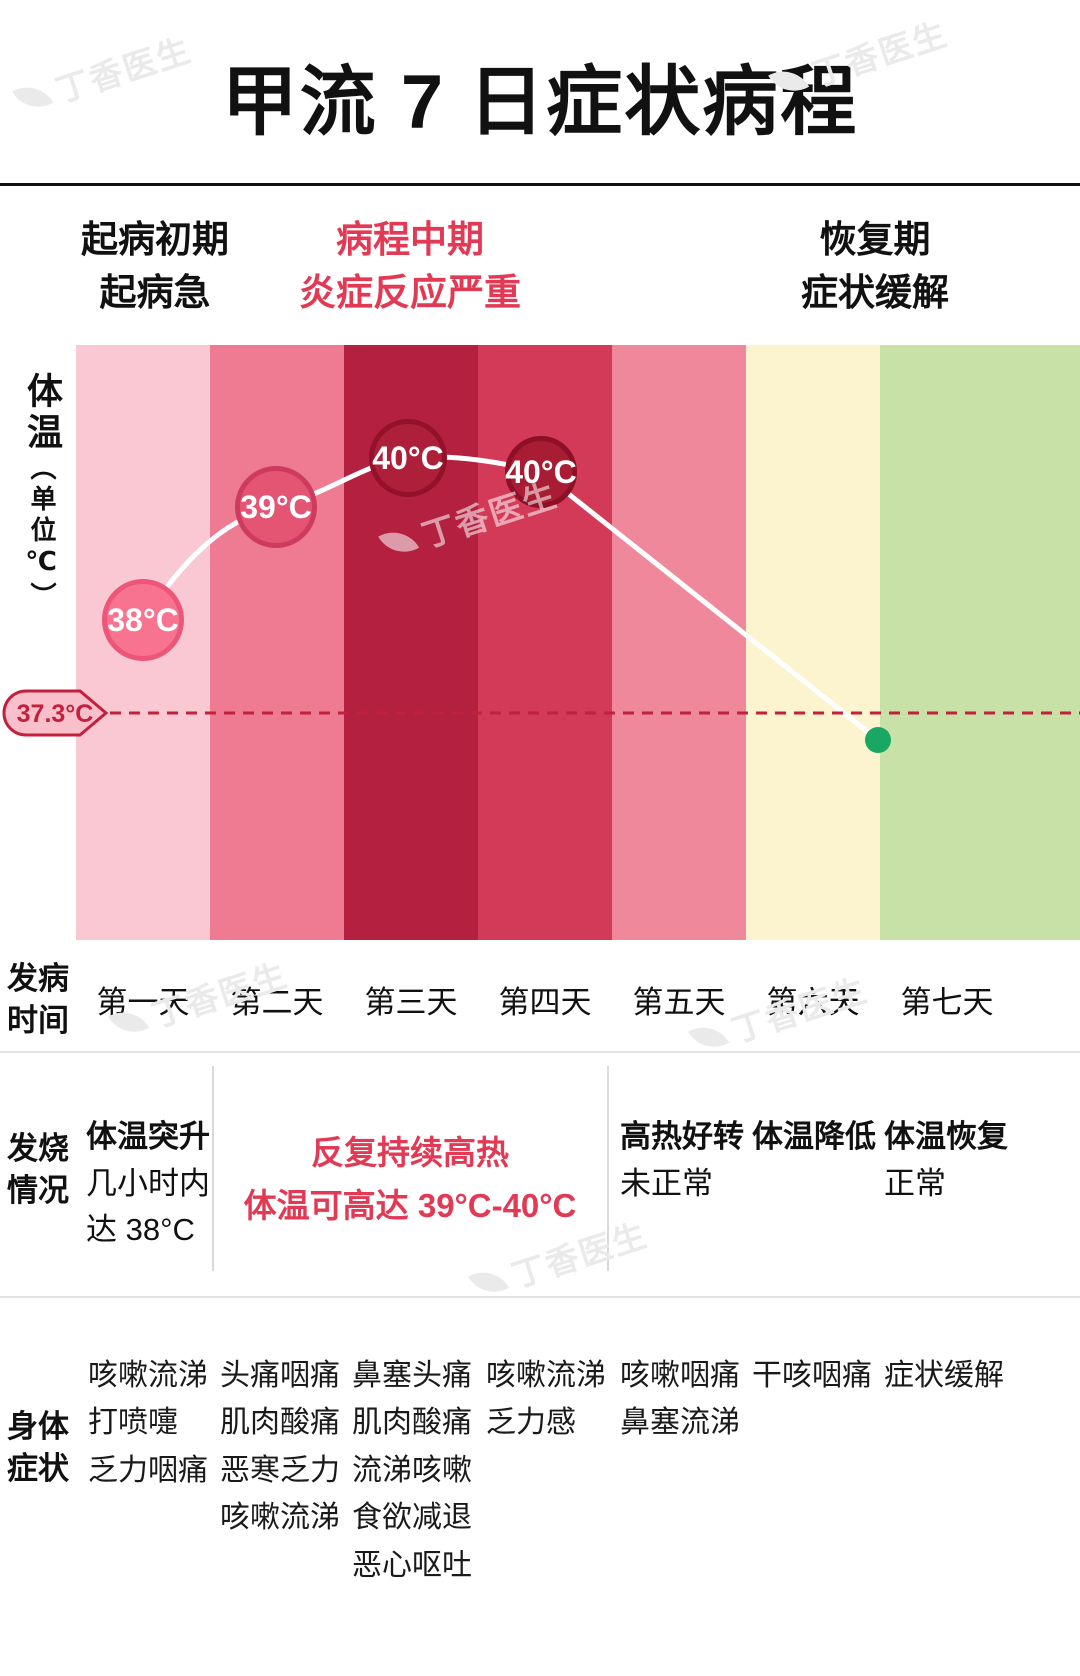 The width and height of the screenshot is (1080, 1676). I want to click on text-line: 体温可高达 39°C-40°C, so click(410, 1206).